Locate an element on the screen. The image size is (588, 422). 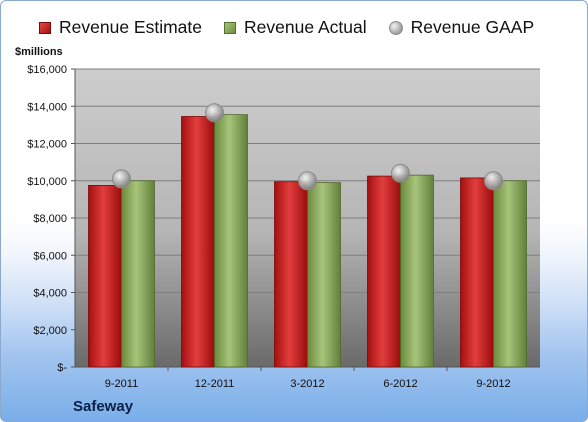
y-tick-label: $12,000 is located at coordinates (47, 145).